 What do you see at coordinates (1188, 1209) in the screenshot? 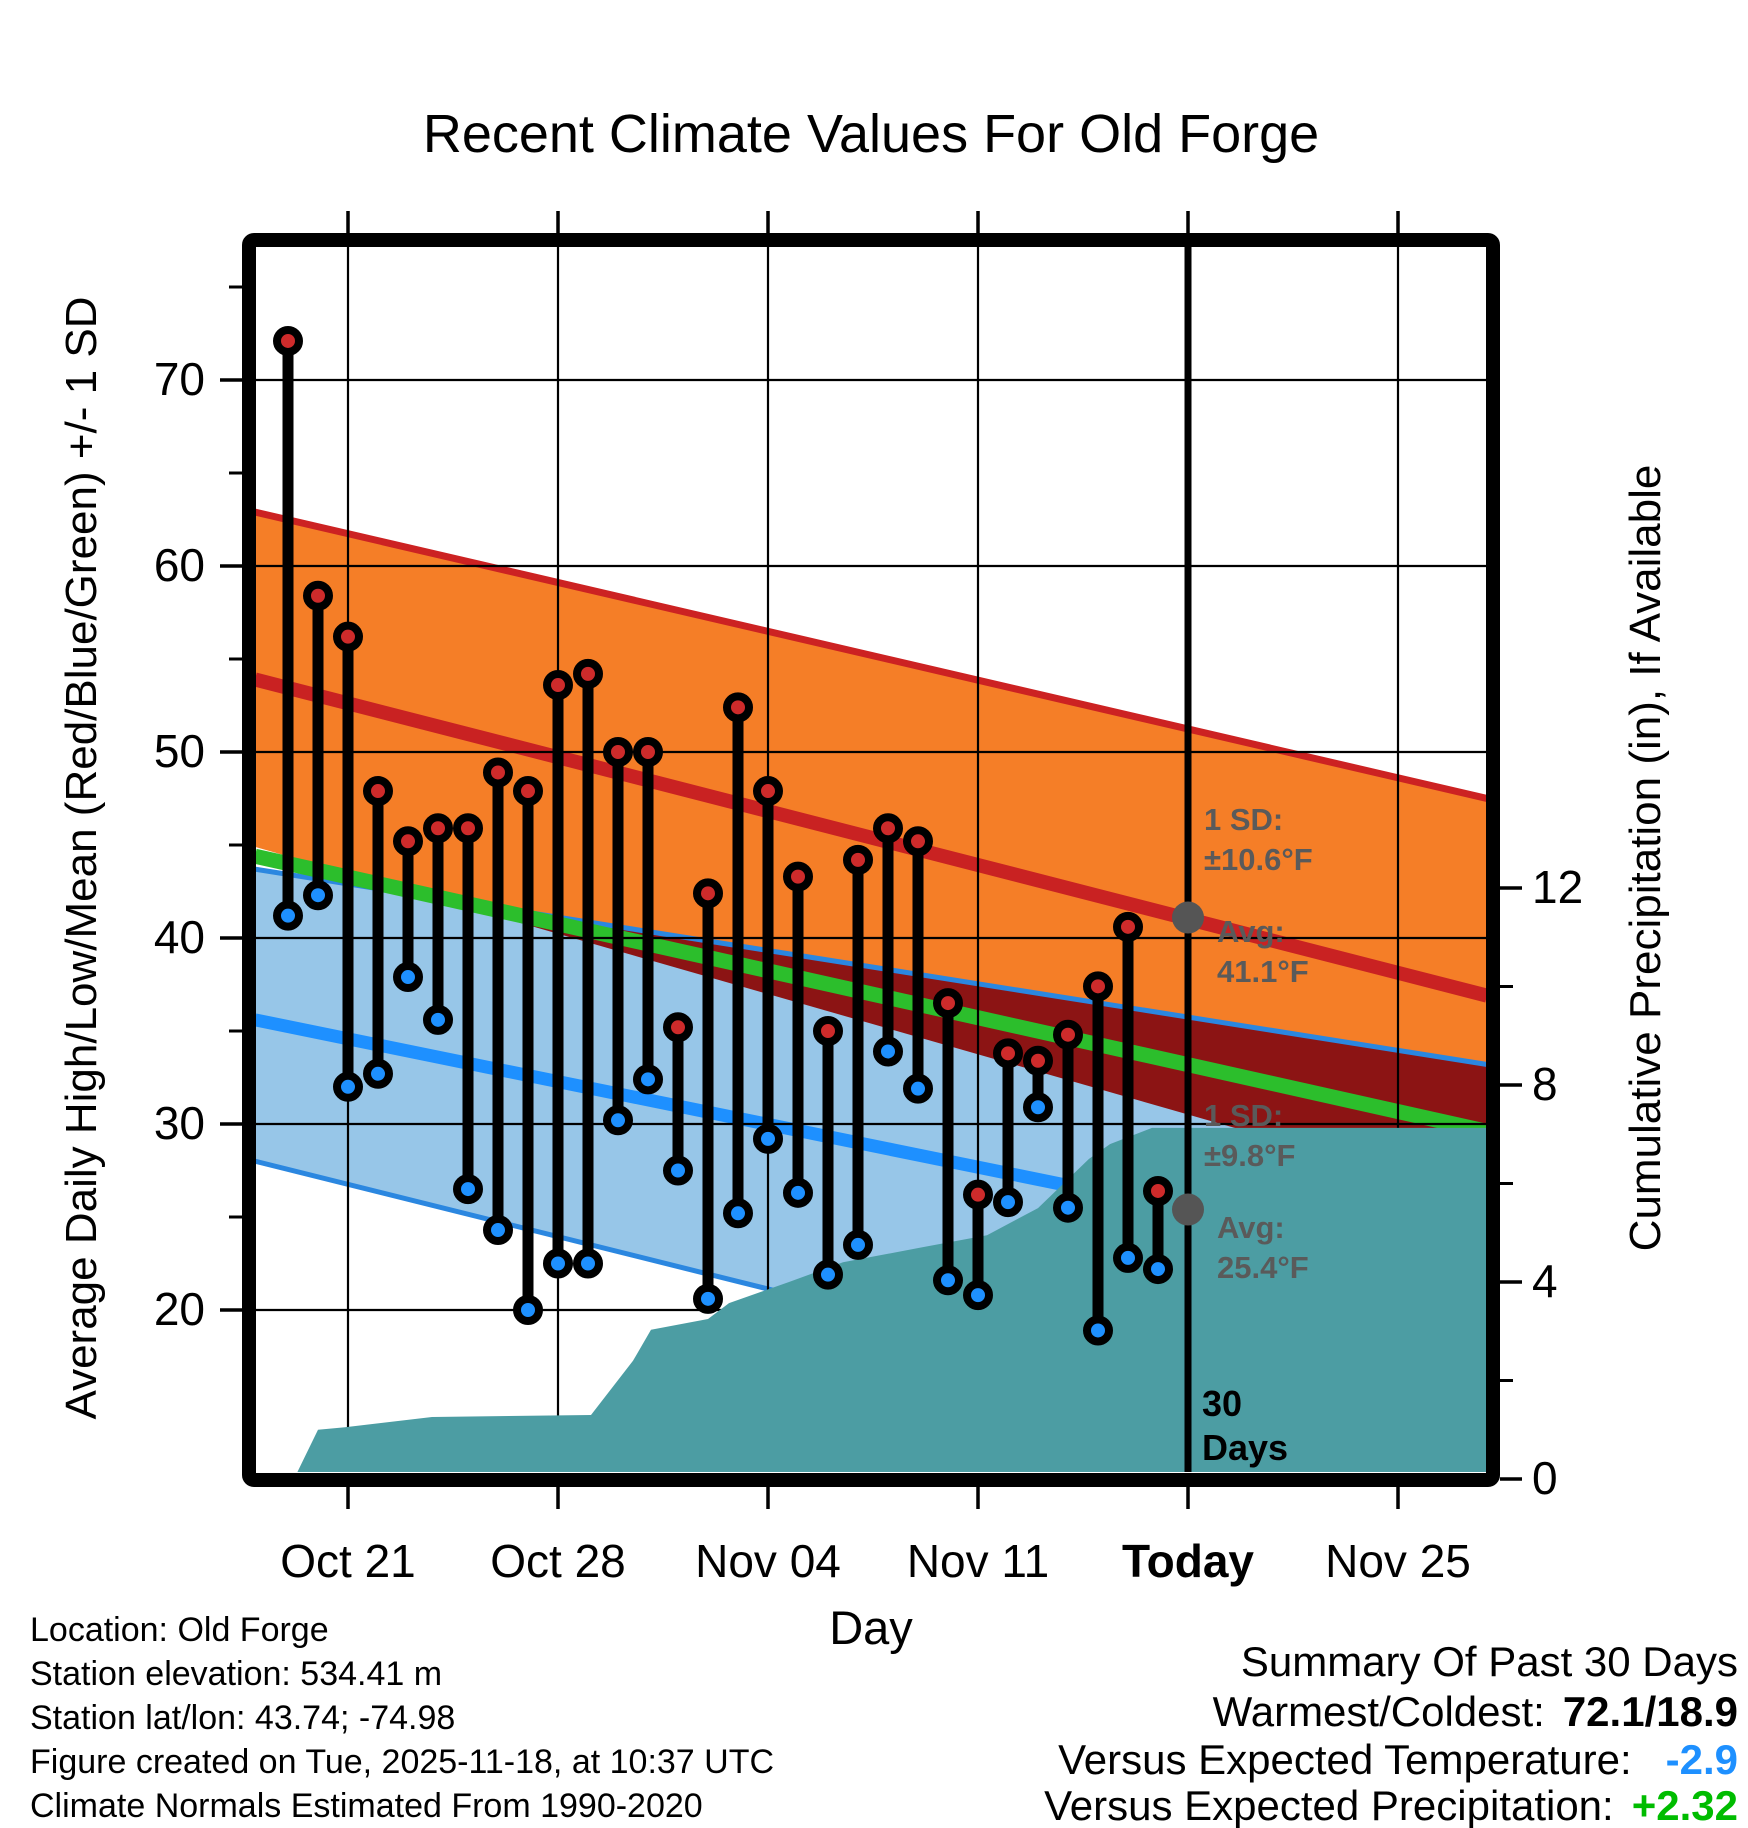
I see `avg-low-marker` at bounding box center [1188, 1209].